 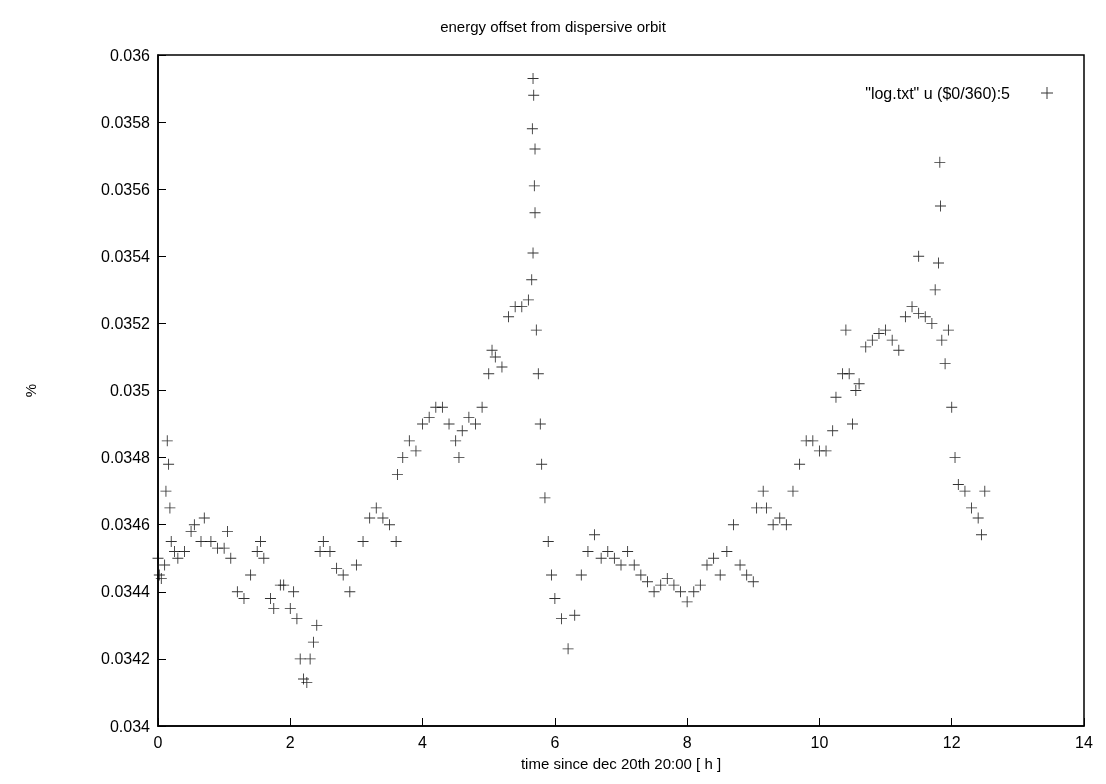 What do you see at coordinates (290, 742) in the screenshot?
I see `x-tick-label: 2` at bounding box center [290, 742].